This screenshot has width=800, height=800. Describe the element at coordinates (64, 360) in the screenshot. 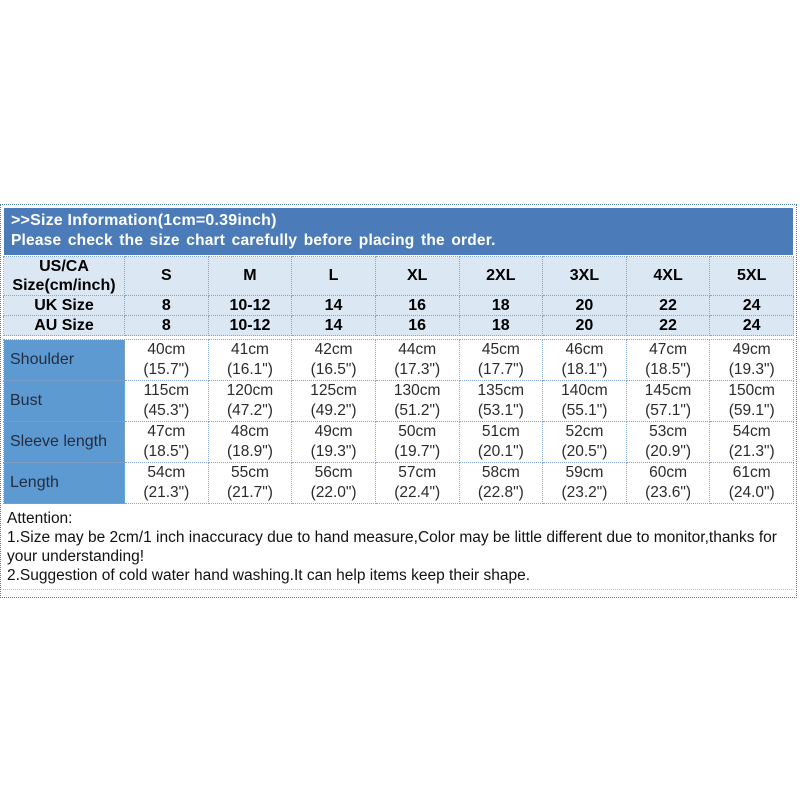

I see `measurement-label: Shoulder` at that location.